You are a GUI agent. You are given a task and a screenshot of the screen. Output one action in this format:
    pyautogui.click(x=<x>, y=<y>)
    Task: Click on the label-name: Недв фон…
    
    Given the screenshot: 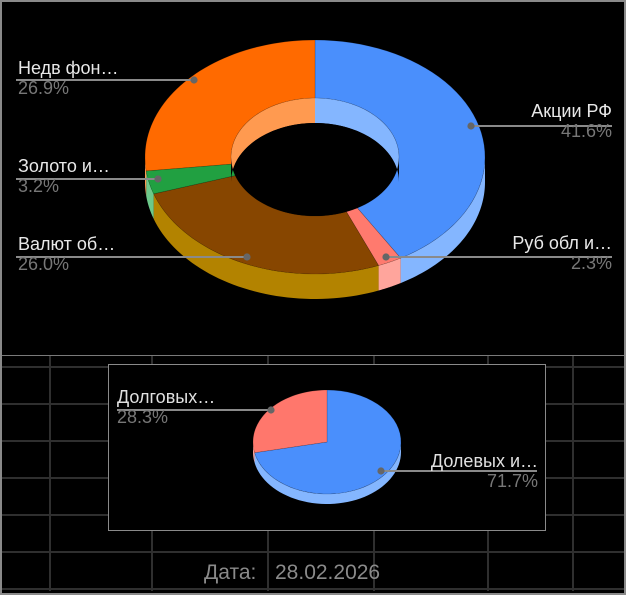 What is the action you would take?
    pyautogui.click(x=68, y=68)
    